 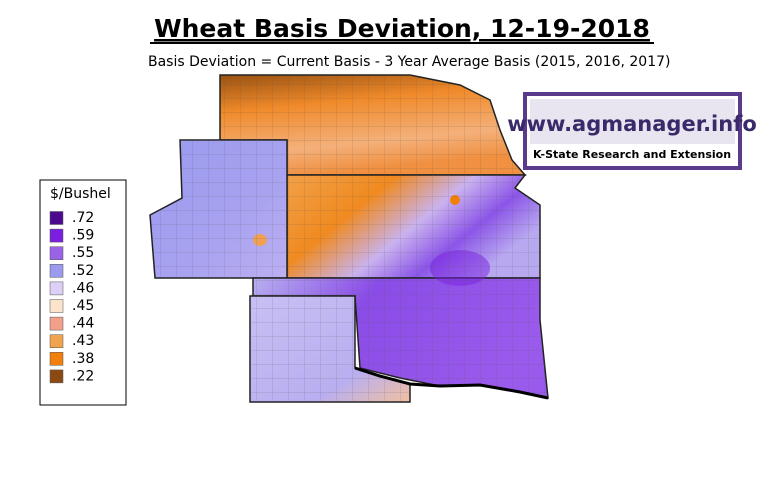 I want to click on legend: $/Bushel .72 .59.55 .52.46 .45 .44.43 .38.22, so click(x=83, y=292).